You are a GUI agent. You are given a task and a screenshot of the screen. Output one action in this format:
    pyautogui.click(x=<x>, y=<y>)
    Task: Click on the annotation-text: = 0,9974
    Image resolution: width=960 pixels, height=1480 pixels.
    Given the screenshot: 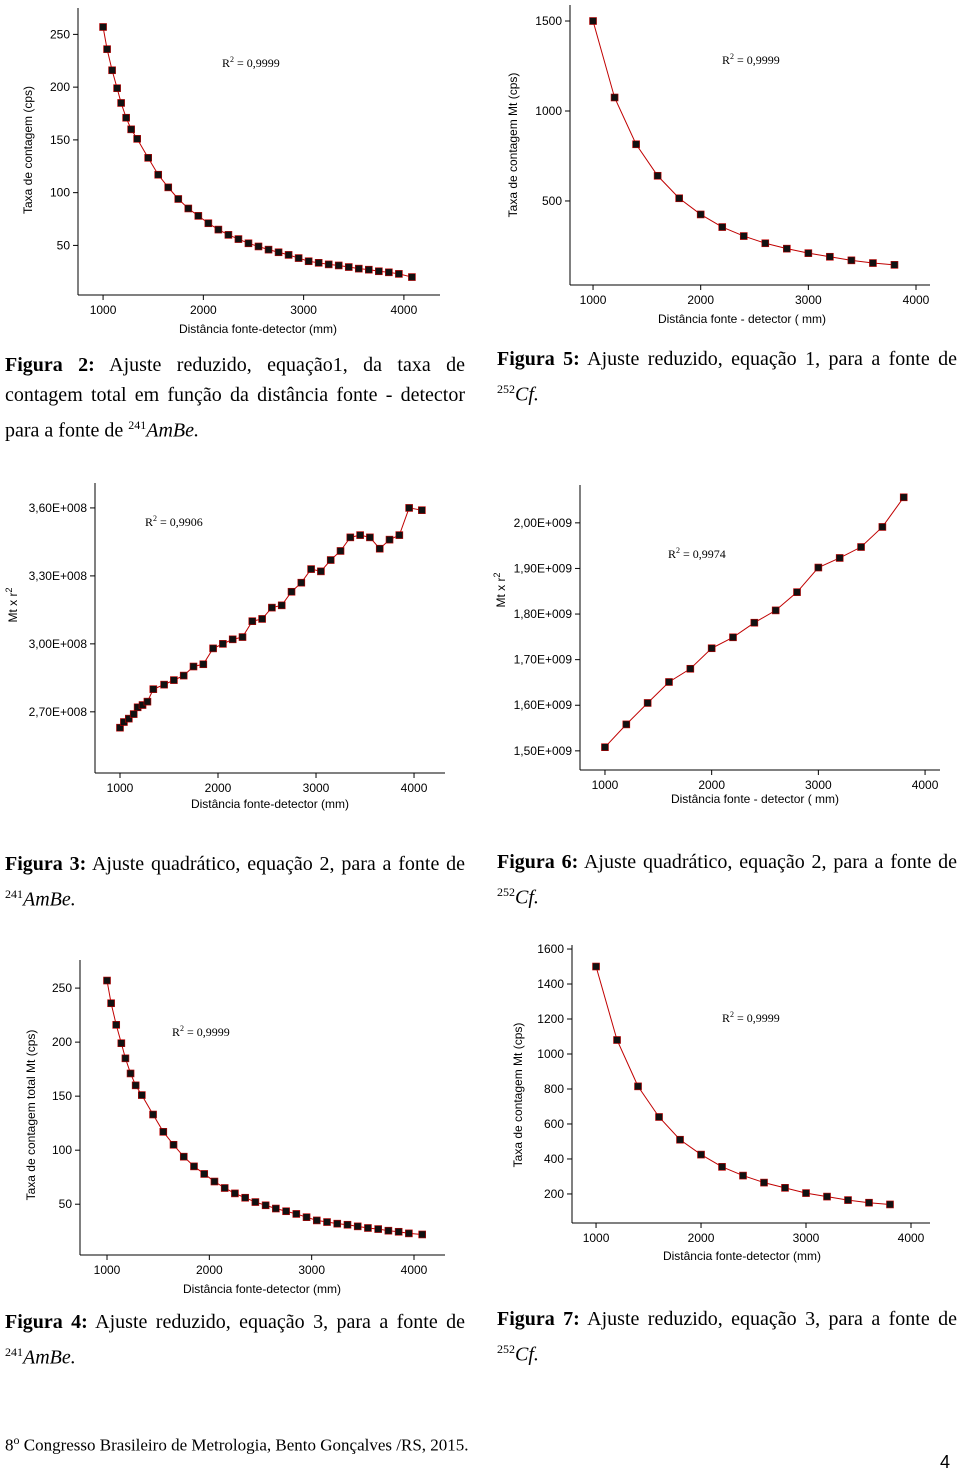 What is the action you would take?
    pyautogui.click(x=703, y=554)
    